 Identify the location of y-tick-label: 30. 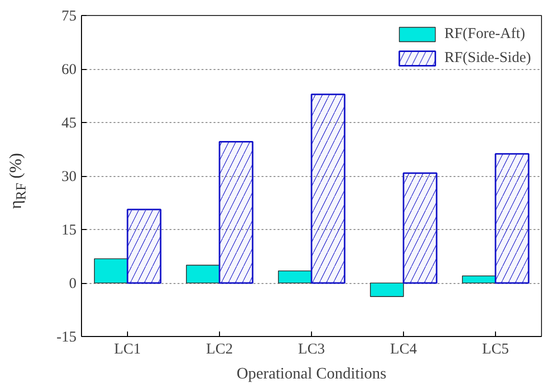
(69, 177).